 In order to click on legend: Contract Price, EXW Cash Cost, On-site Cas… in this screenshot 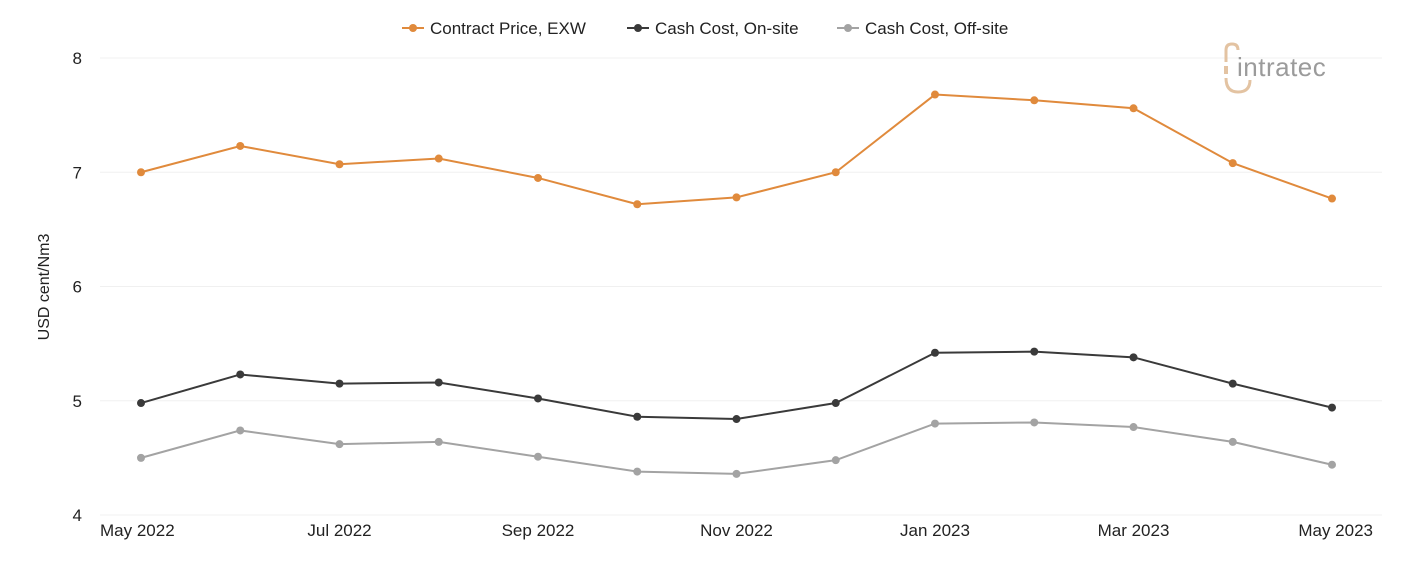, I will do `click(705, 28)`.